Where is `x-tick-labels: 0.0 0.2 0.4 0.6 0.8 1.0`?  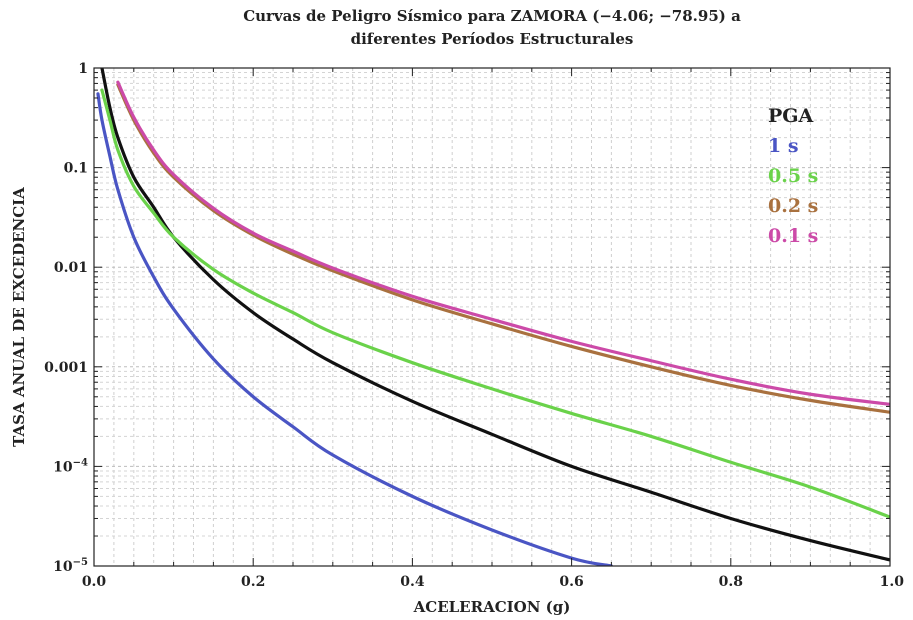
x-tick-labels: 0.0 0.2 0.4 0.6 0.8 1.0 is located at coordinates (493, 582).